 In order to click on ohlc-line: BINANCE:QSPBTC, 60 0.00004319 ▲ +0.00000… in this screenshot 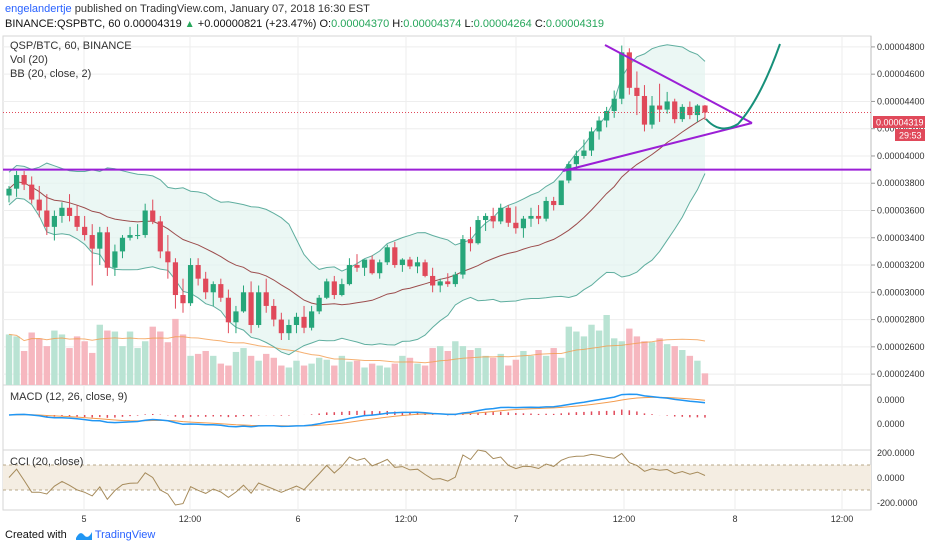, I will do `click(304, 24)`.